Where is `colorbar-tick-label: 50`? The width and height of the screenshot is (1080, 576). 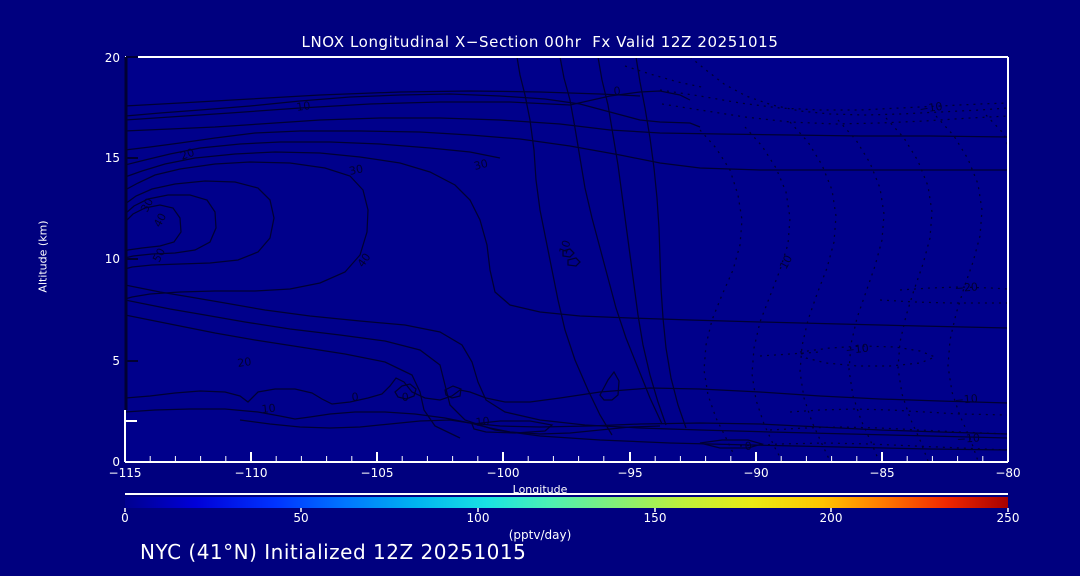 colorbar-tick-label: 50 is located at coordinates (301, 518).